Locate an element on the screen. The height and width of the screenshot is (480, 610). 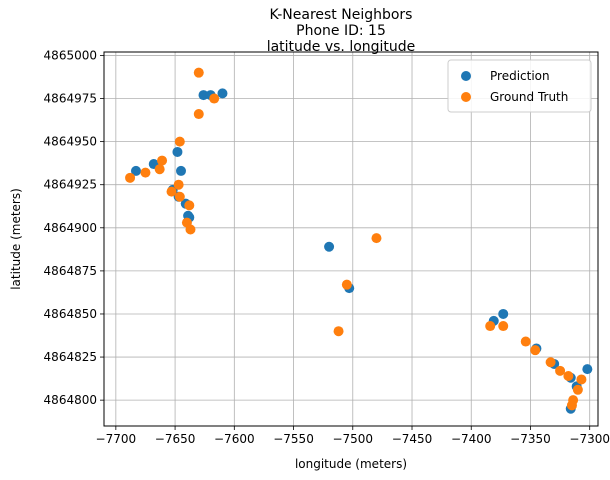
legend-label-ground-truth: Ground Truth is located at coordinates (529, 97).